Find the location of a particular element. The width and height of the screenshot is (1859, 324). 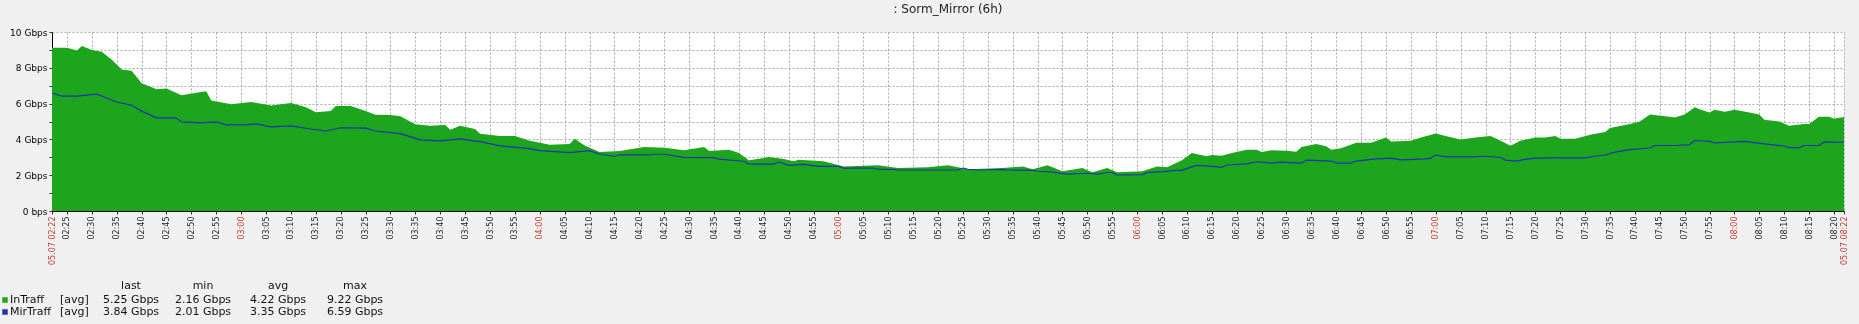

x-tick-label: 05:15 is located at coordinates (913, 228).